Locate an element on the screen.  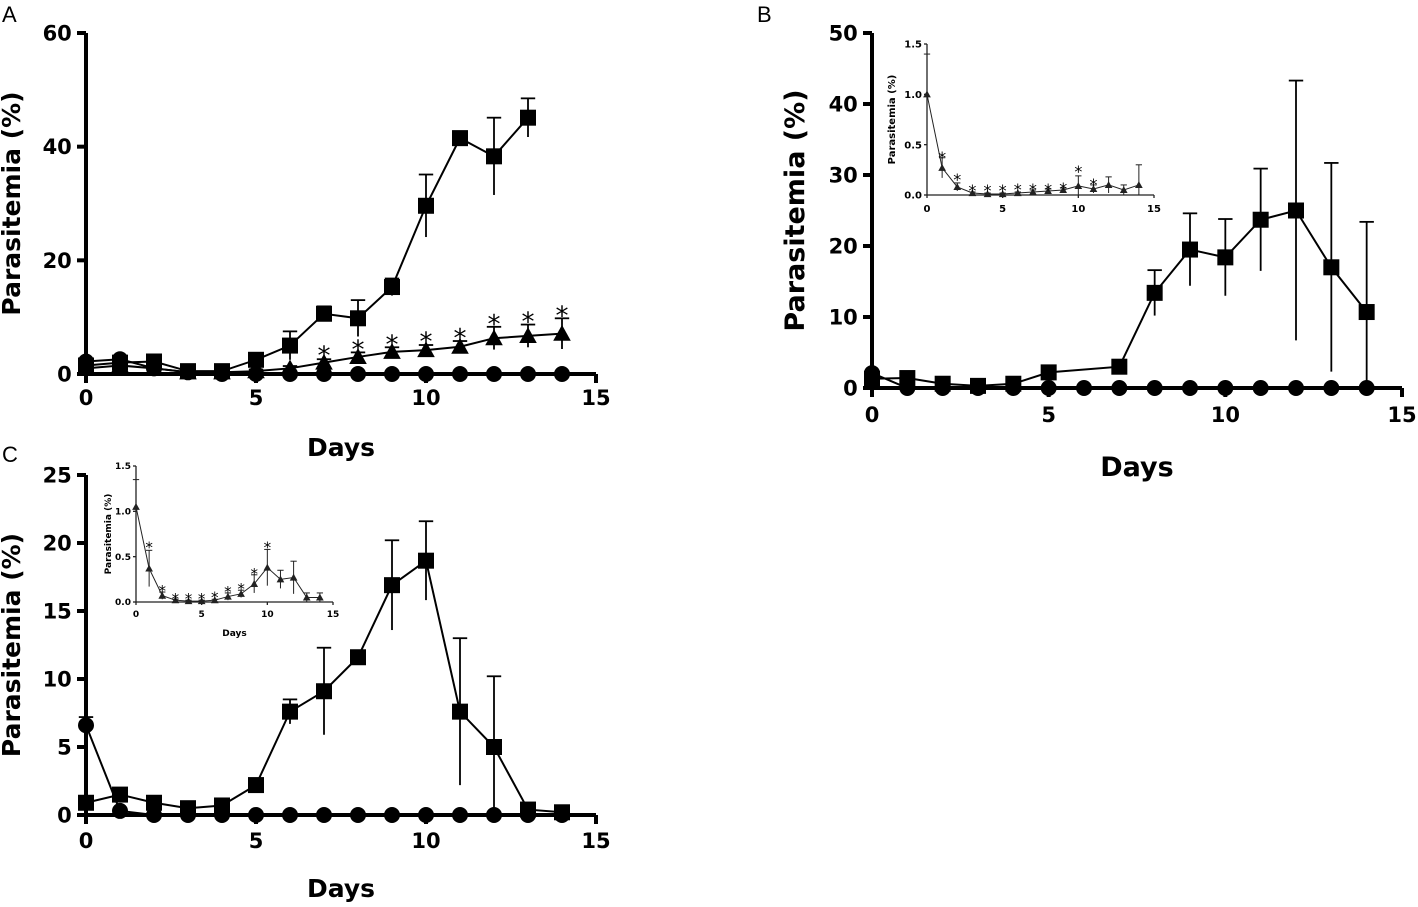
a-significance-star-13: * is located at coordinates (528, 323).